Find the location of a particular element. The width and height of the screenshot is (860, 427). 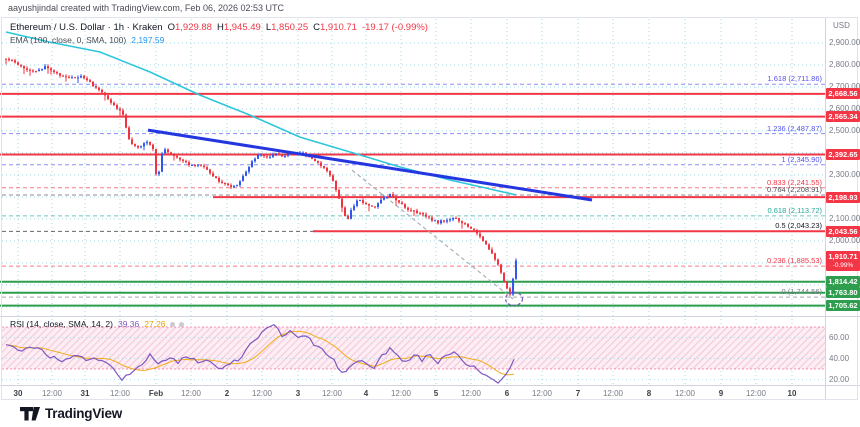

resistance-price-badge: 2,392.65 is located at coordinates (843, 155).